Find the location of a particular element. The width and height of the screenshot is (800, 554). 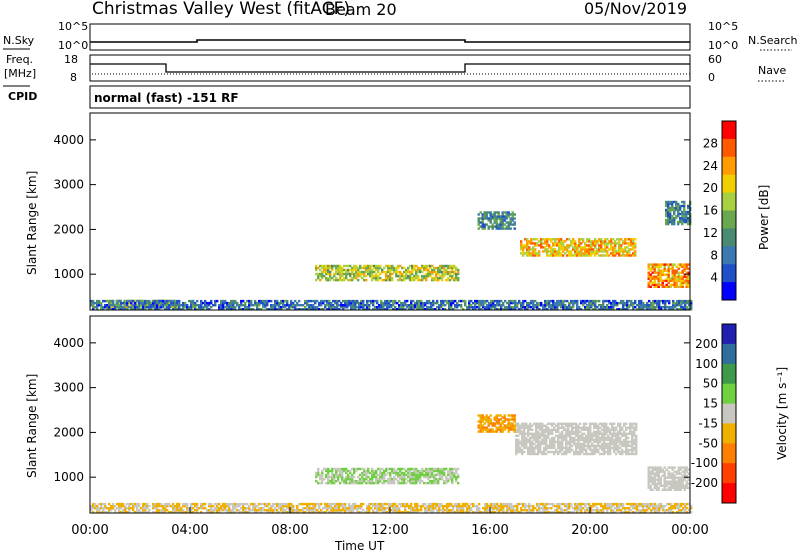

power-colorbar-swatch is located at coordinates (729, 201).